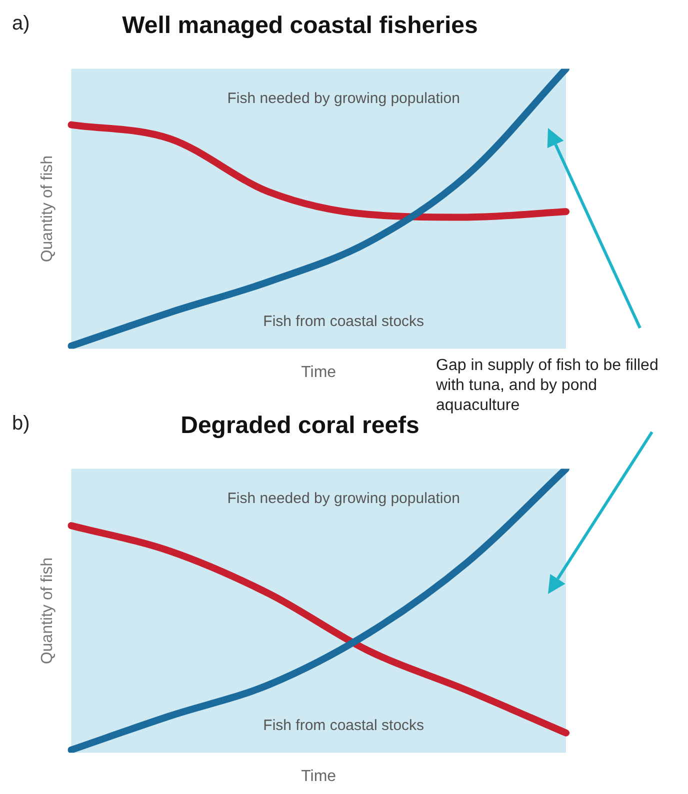  What do you see at coordinates (548, 386) in the screenshot?
I see `text: Gap in supply of fish to be filled with tuna, and by pond aquaculture` at bounding box center [548, 386].